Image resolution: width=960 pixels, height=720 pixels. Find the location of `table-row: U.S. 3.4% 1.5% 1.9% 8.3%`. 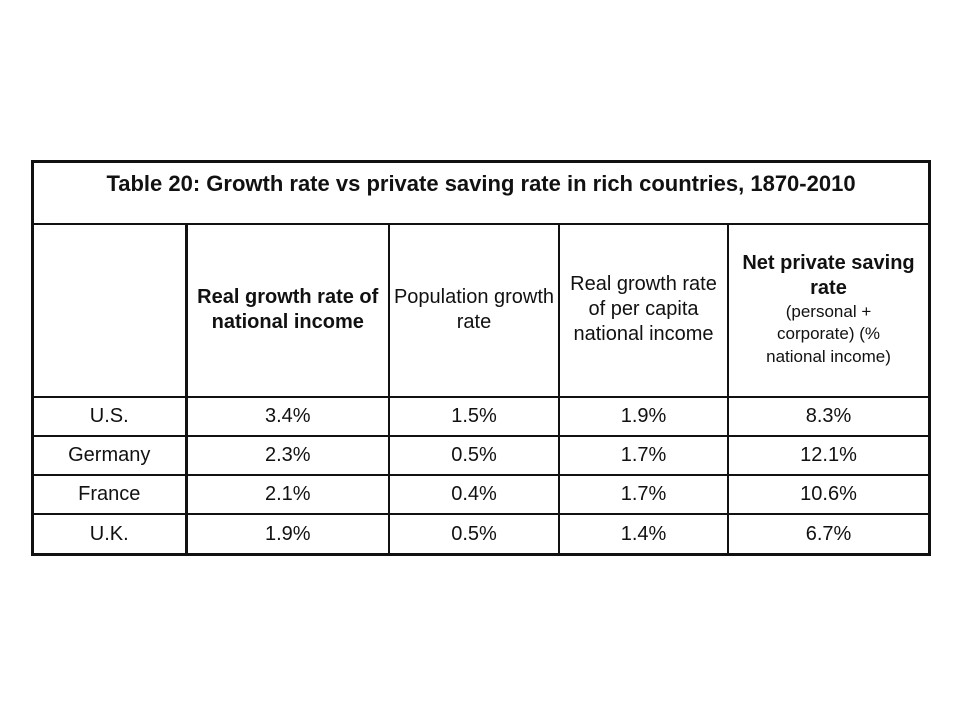

table-row: U.S. 3.4% 1.5% 1.9% 8.3% is located at coordinates (481, 416).